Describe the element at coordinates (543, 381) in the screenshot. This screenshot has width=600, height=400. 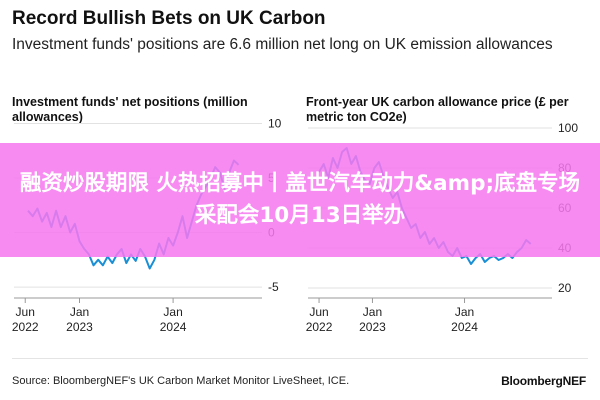
I see `bloombergnef-logo: BloombergNEF` at that location.